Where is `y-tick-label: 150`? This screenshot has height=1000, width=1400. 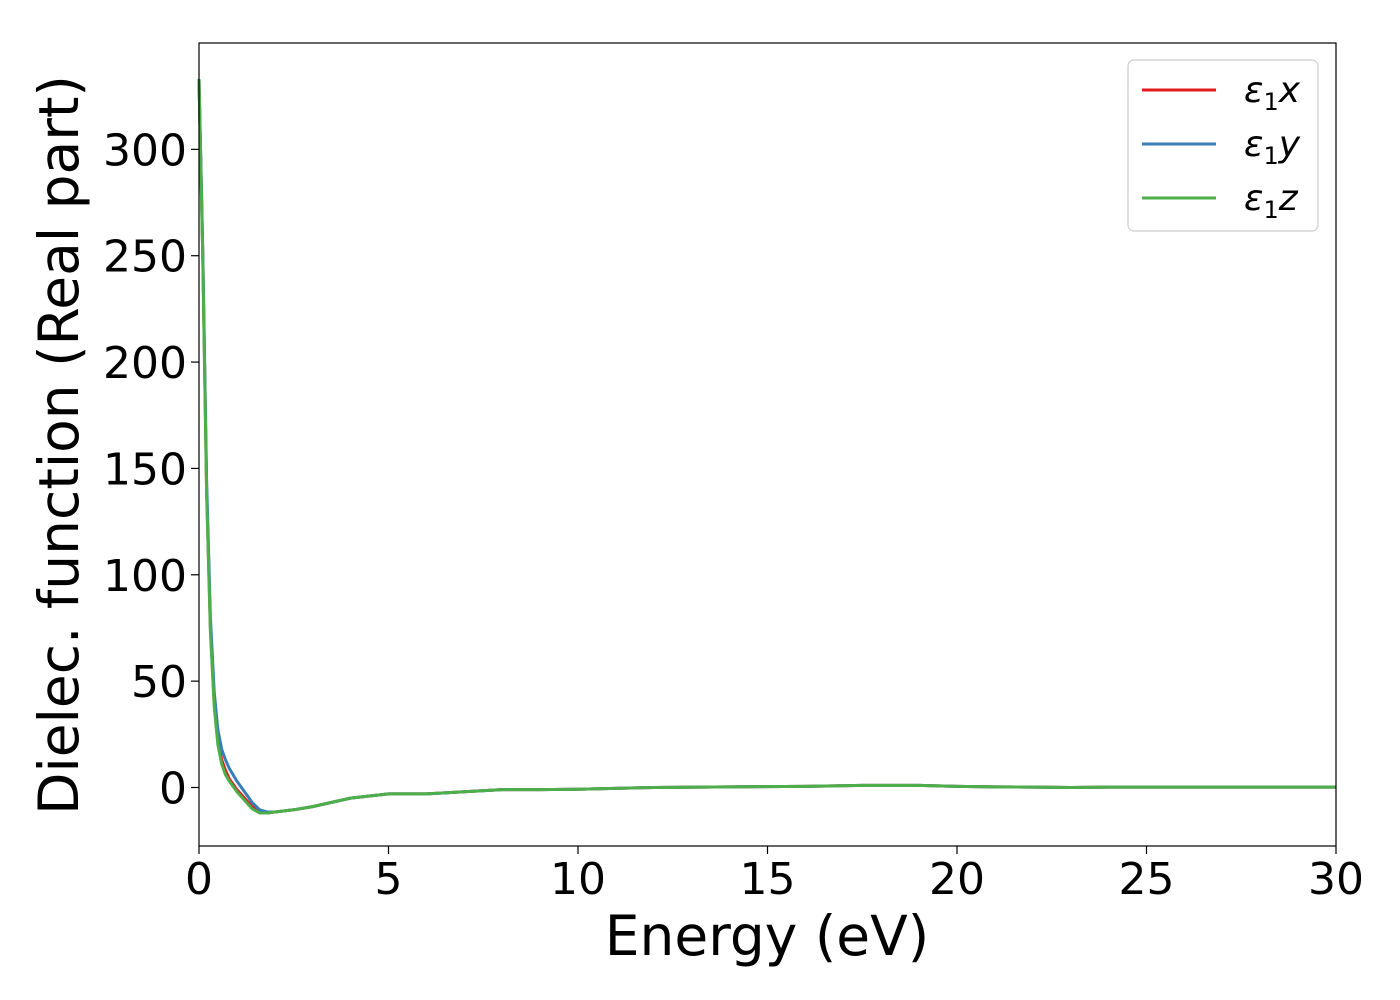
y-tick-label: 150 is located at coordinates (145, 469).